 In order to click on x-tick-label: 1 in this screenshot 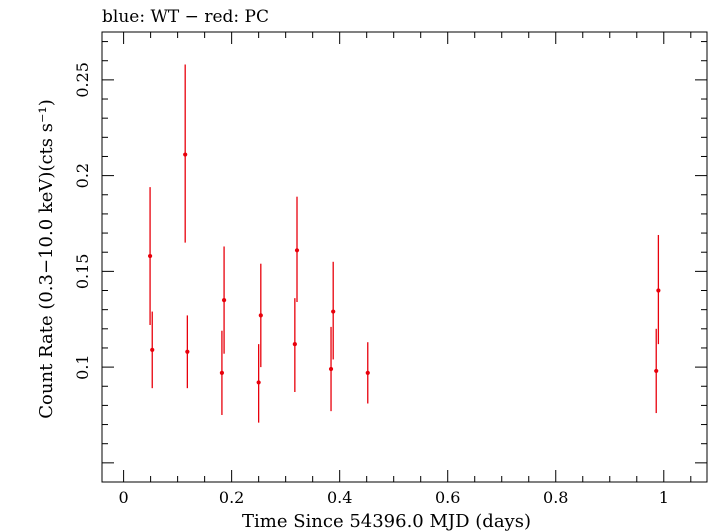, I will do `click(664, 497)`.